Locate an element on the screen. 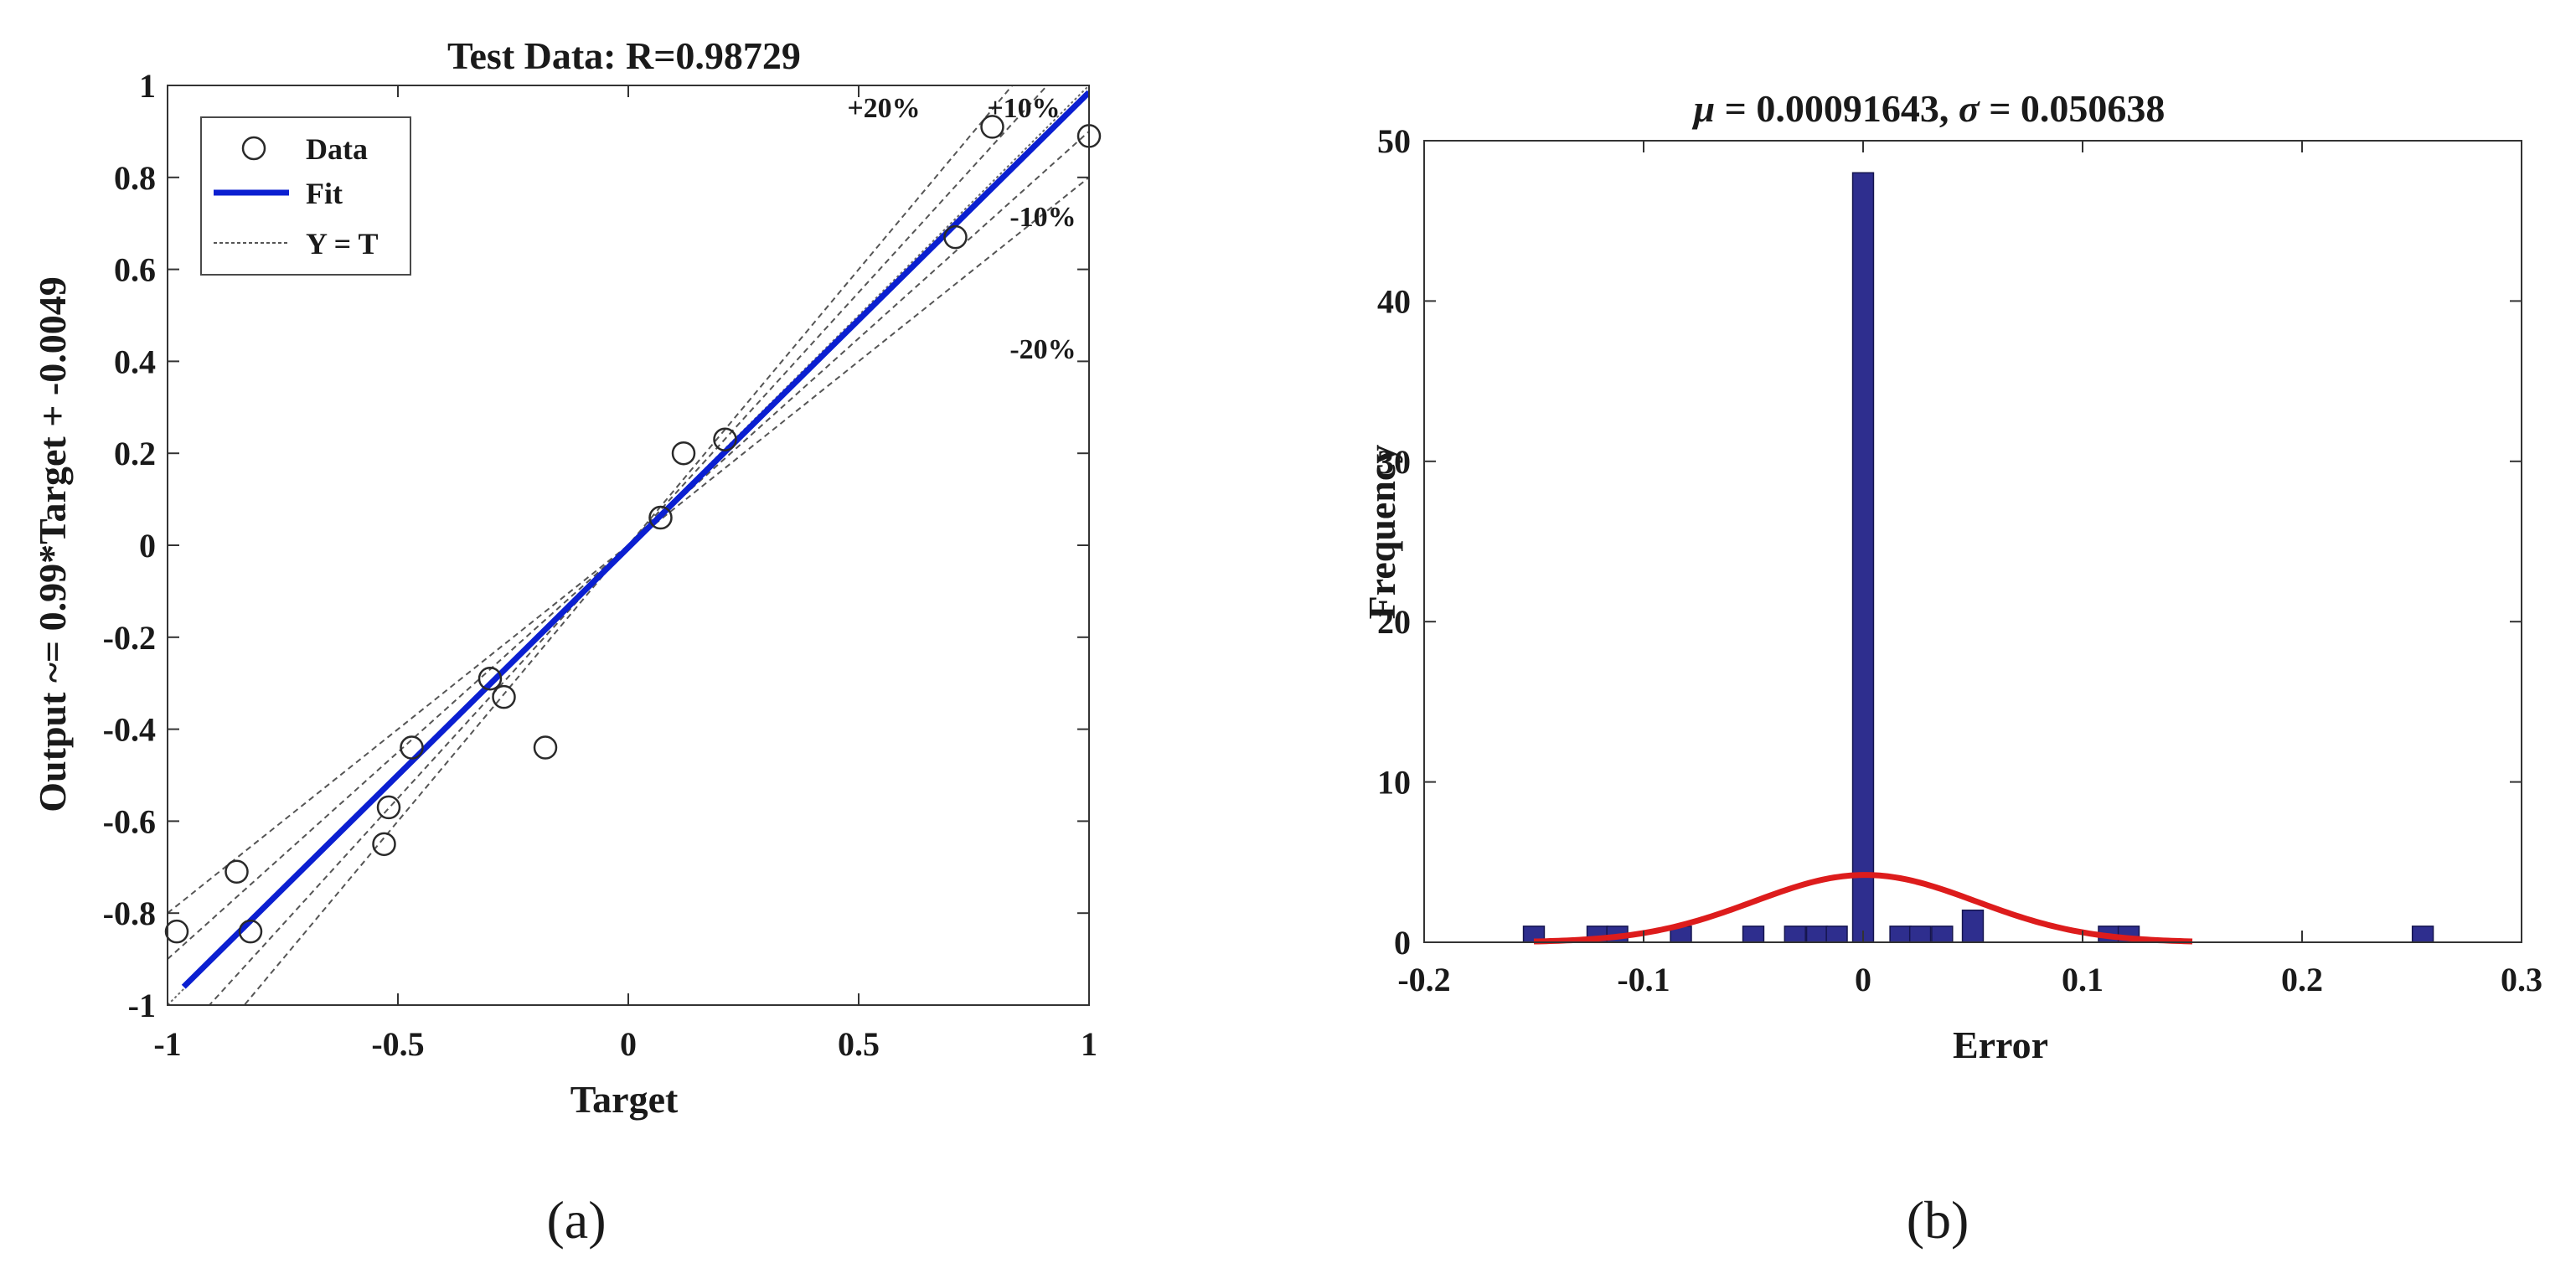 This screenshot has height=1284, width=2576. band-label: -20% is located at coordinates (1042, 349).